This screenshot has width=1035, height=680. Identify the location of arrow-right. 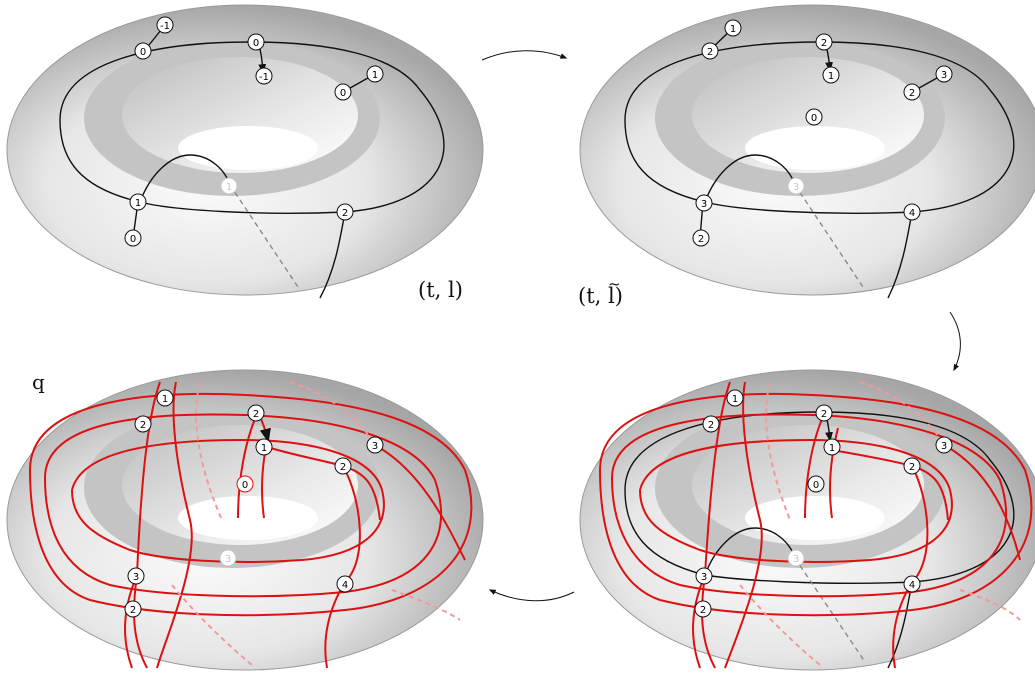
(524, 55).